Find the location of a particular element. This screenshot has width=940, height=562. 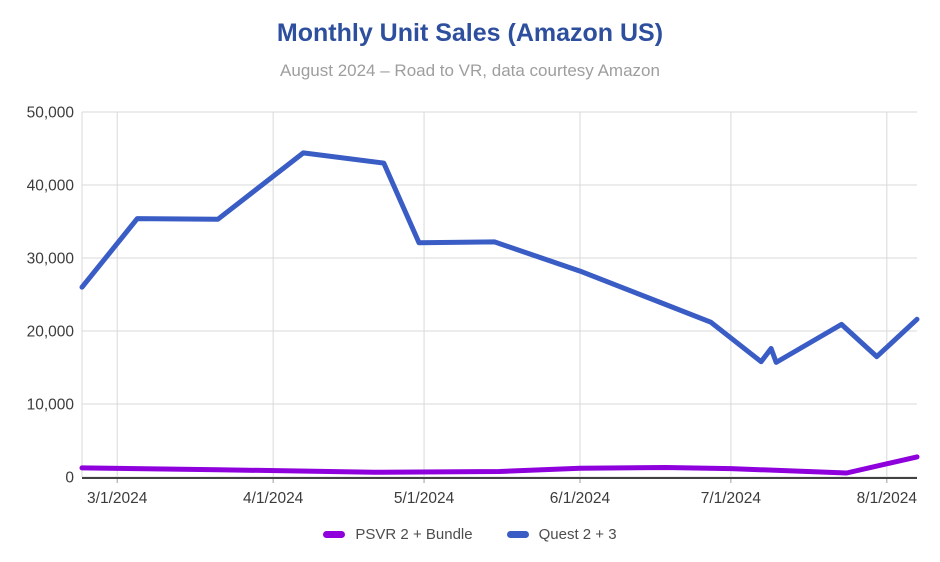

legend-label-psvr: PSVR 2 + Bundle is located at coordinates (414, 534).